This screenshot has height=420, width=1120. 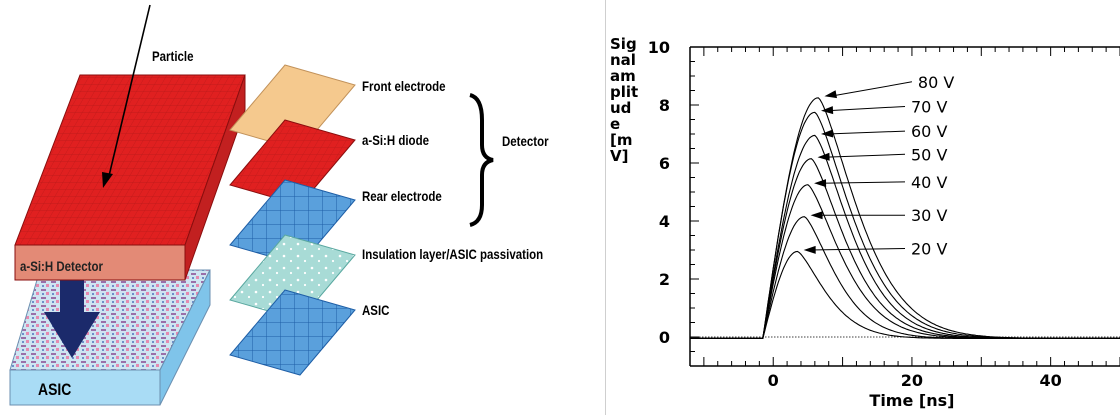 What do you see at coordinates (621, 140) in the screenshot?
I see `y-axis-label-line: [m` at bounding box center [621, 140].